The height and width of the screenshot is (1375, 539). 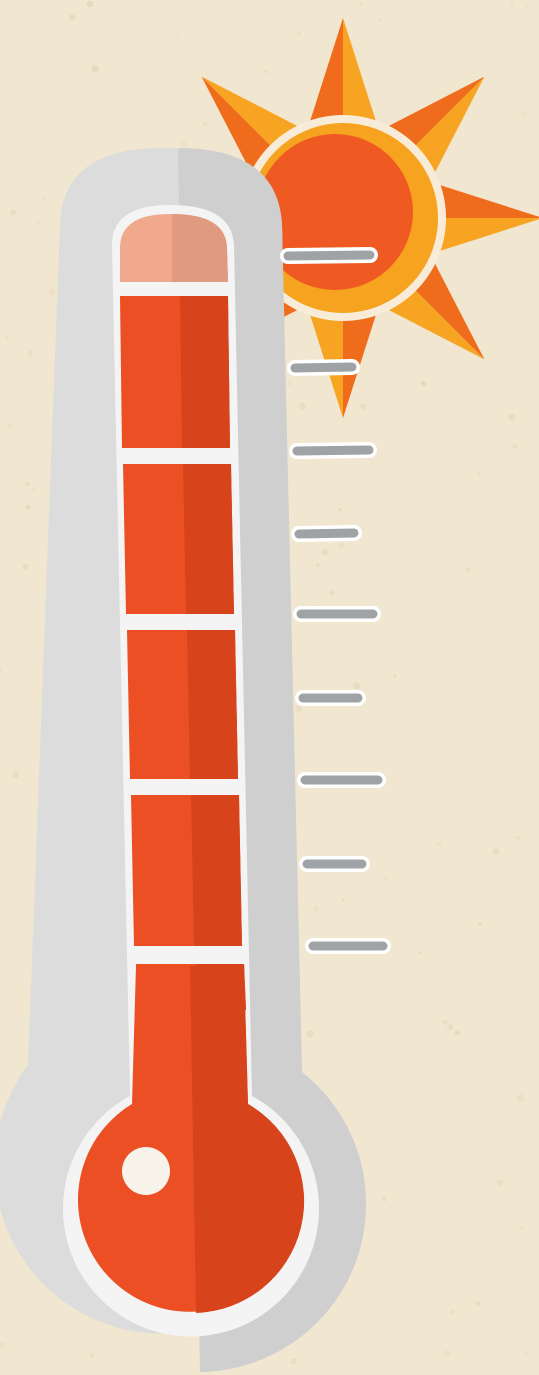 What do you see at coordinates (200, 248) in the screenshot?
I see `empty-cap-shade` at bounding box center [200, 248].